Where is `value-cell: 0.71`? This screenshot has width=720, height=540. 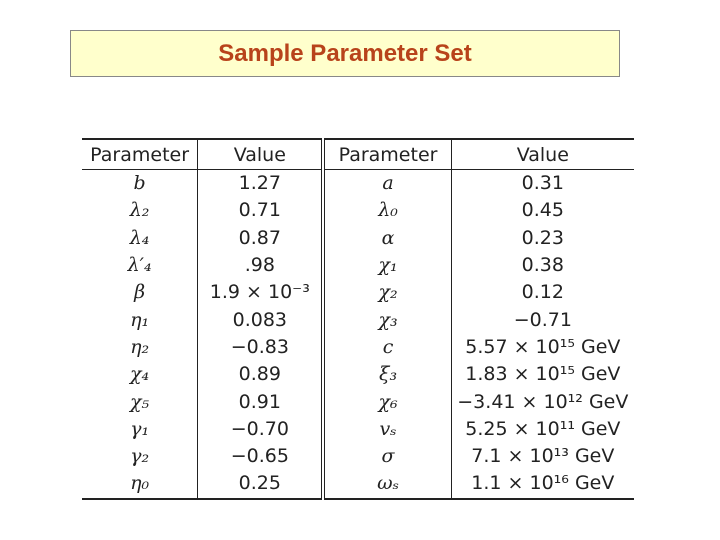
value-cell: 0.71 is located at coordinates (259, 210).